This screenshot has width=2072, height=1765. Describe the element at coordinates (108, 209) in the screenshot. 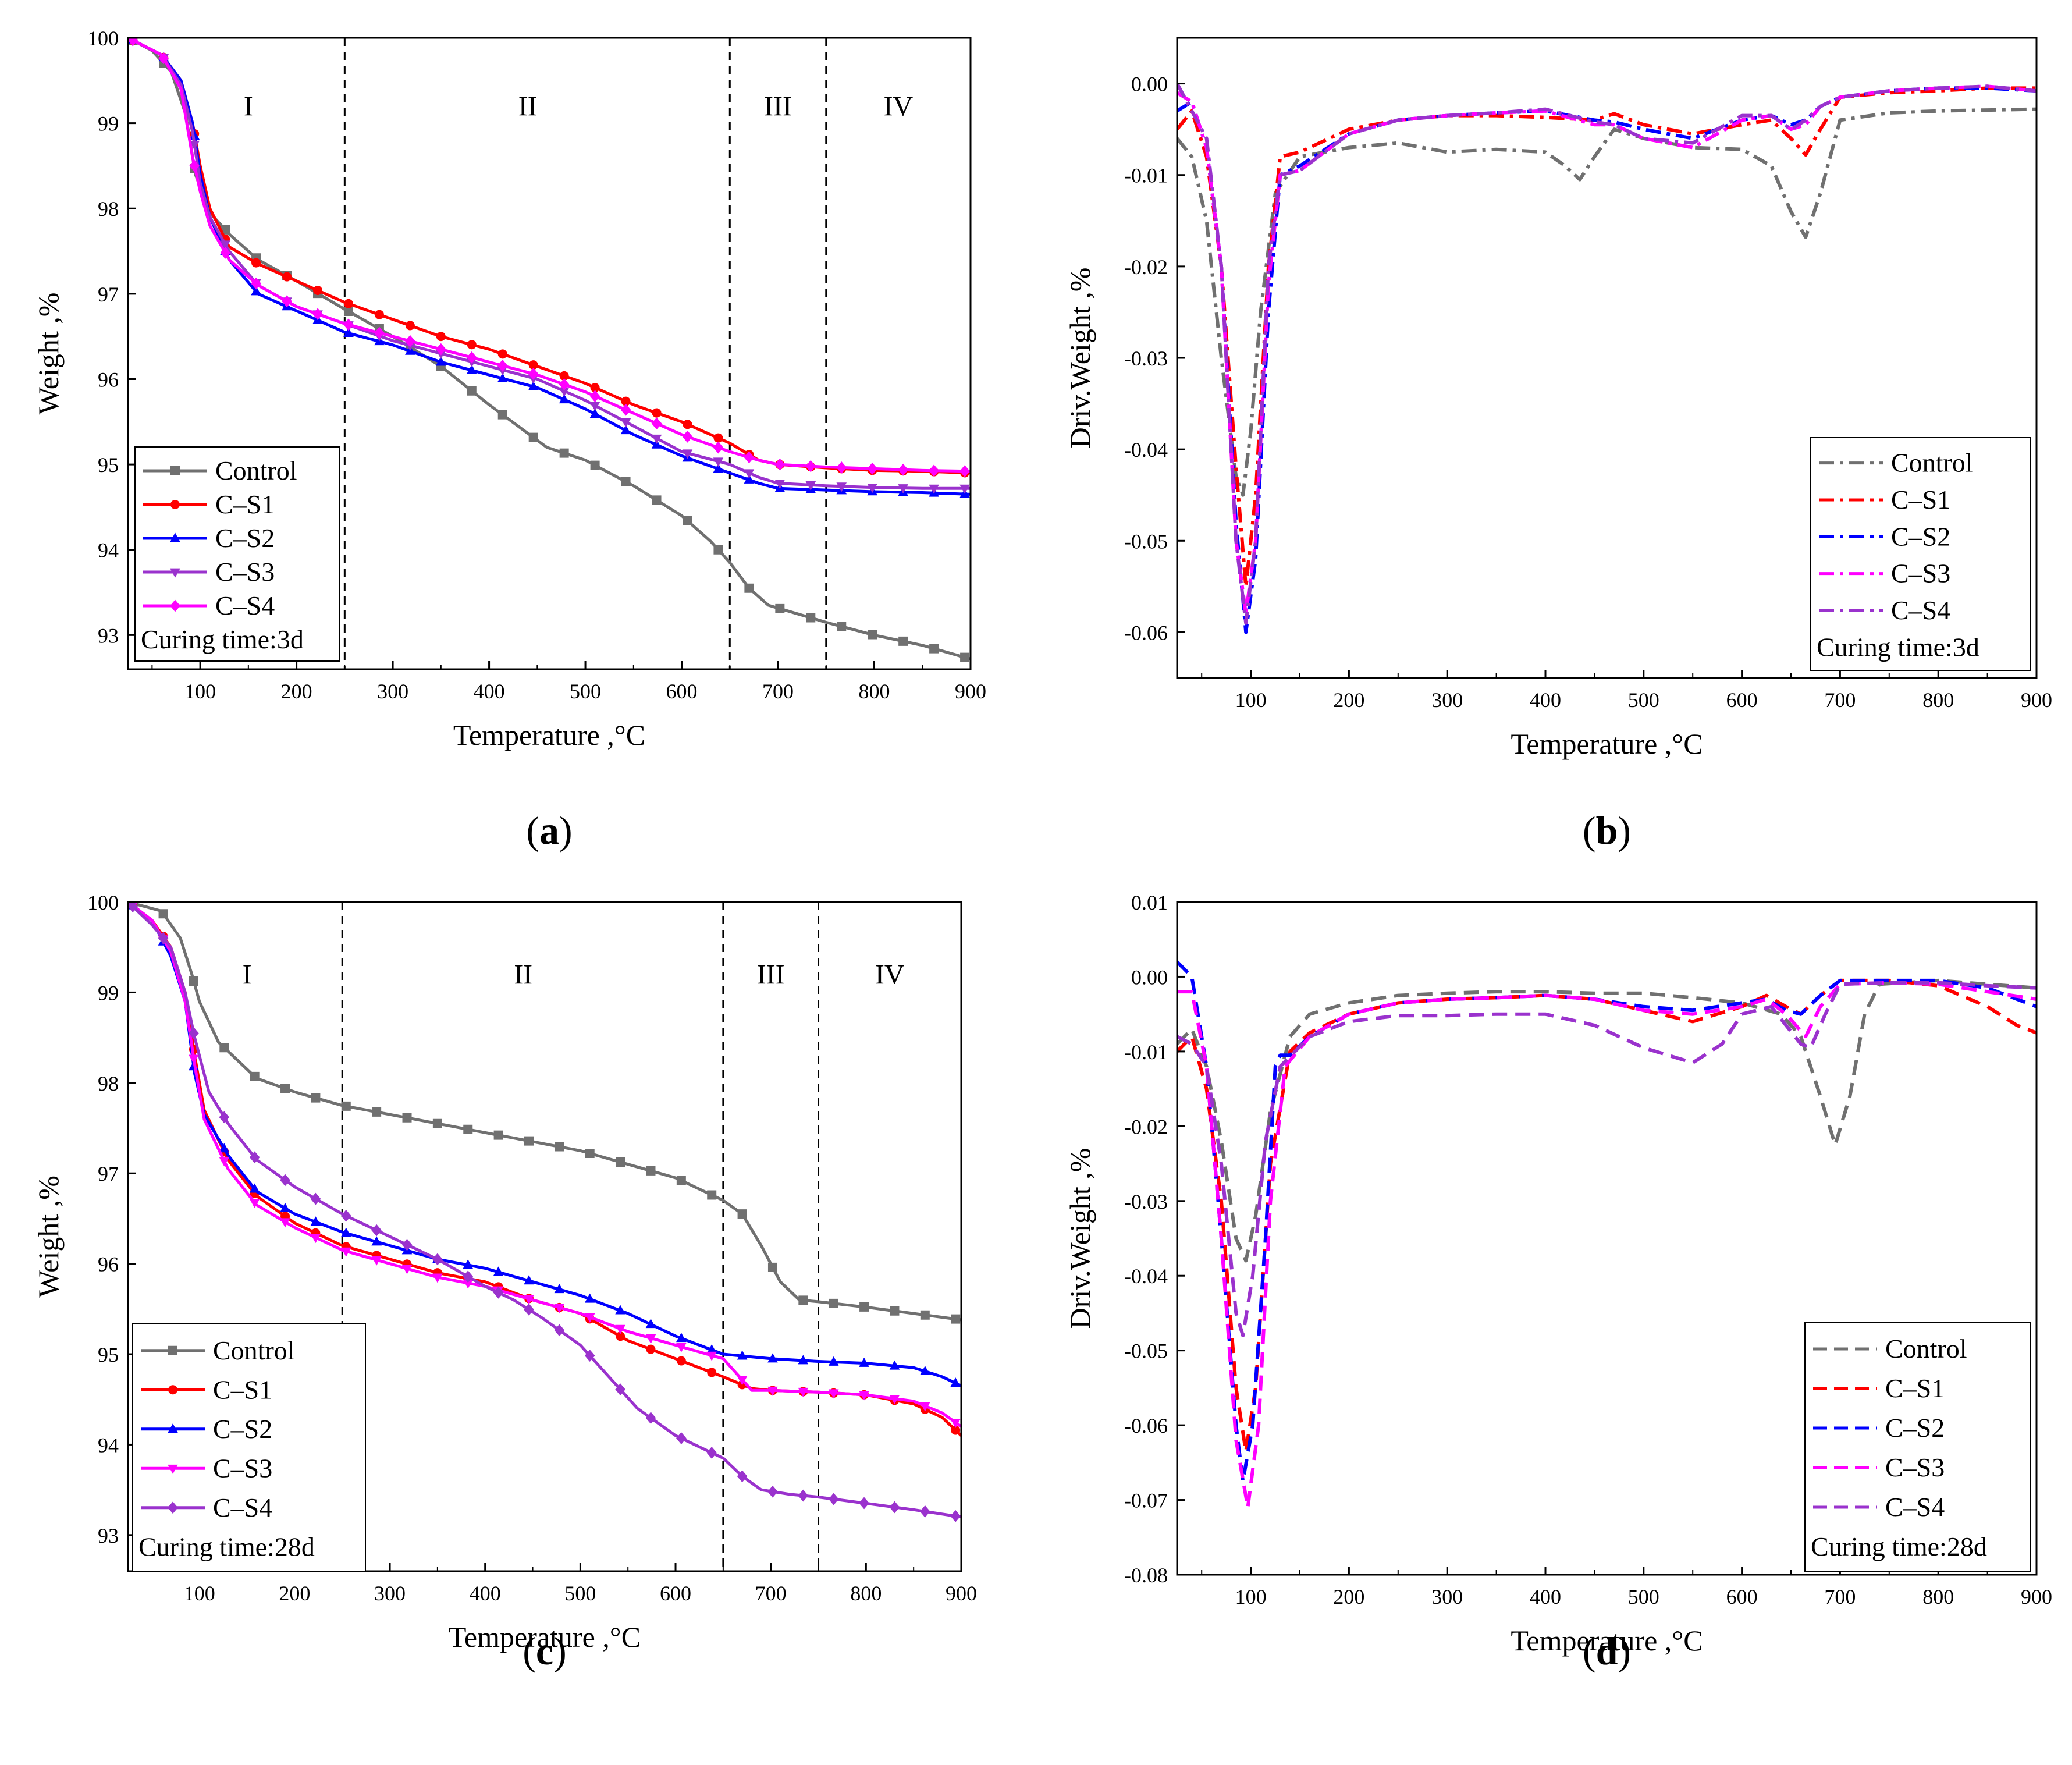

I see `y-tick-label: 98` at that location.